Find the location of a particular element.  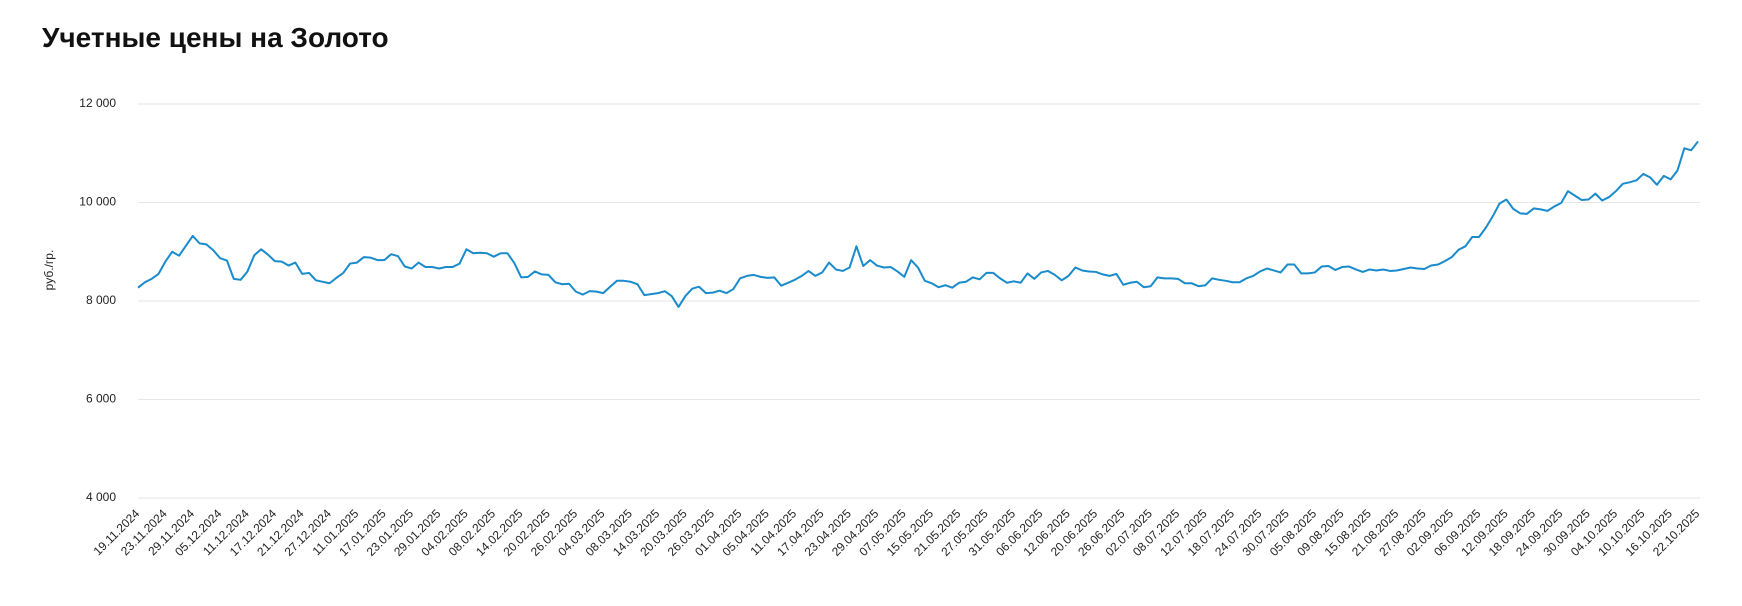

chart-title: Учетные цены на Золото is located at coordinates (215, 37).